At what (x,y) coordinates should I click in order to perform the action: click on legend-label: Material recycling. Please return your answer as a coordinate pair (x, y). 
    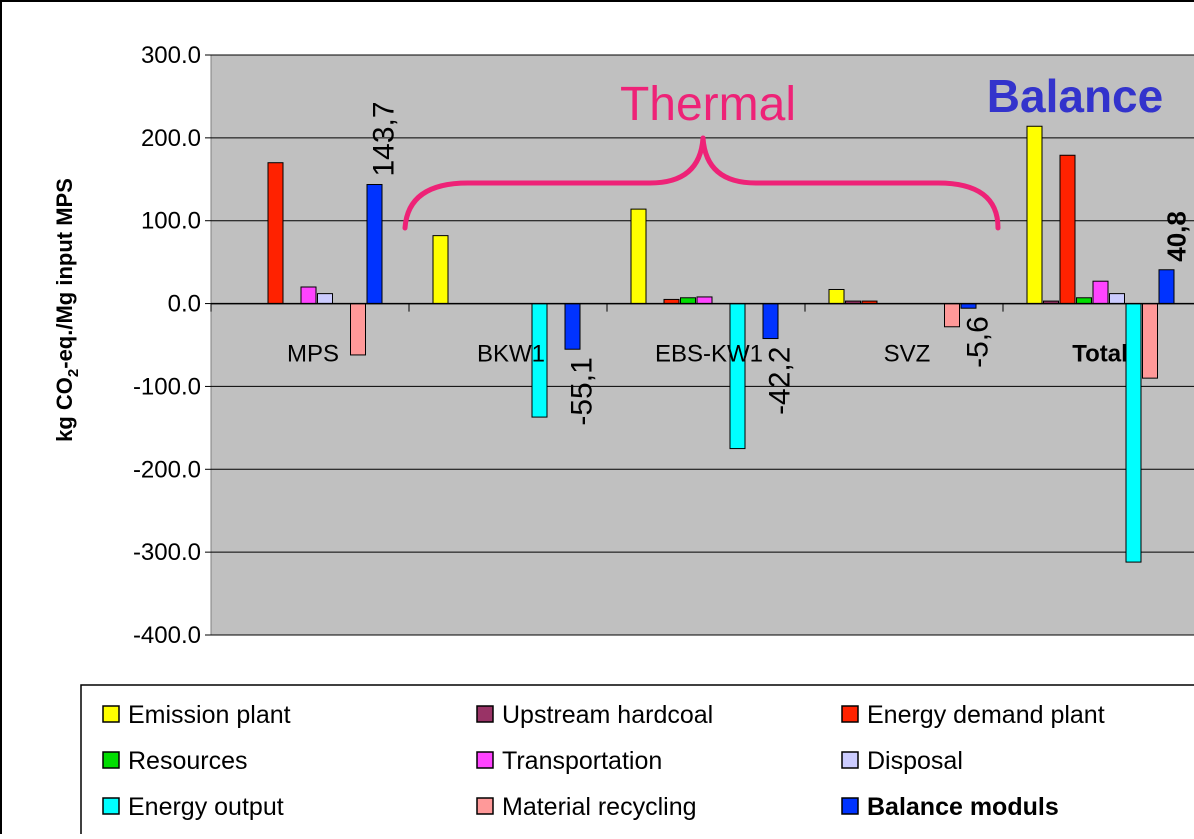
    Looking at the image, I should click on (599, 807).